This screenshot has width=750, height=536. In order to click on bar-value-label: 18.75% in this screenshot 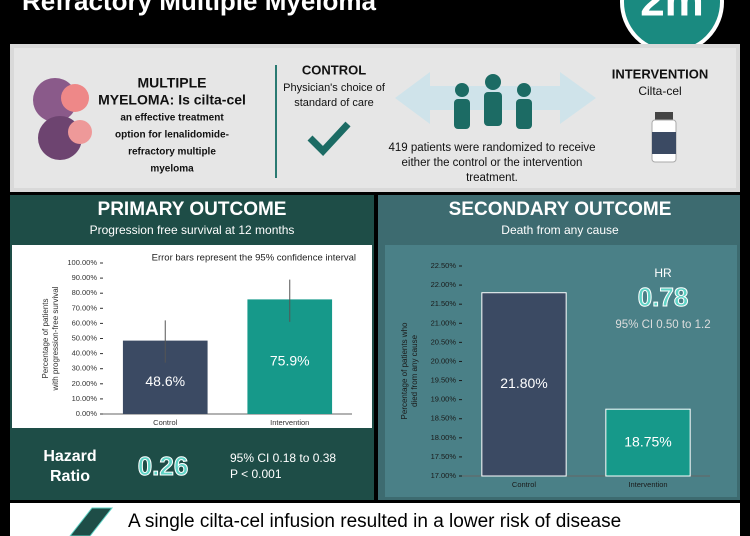, I will do `click(647, 441)`.